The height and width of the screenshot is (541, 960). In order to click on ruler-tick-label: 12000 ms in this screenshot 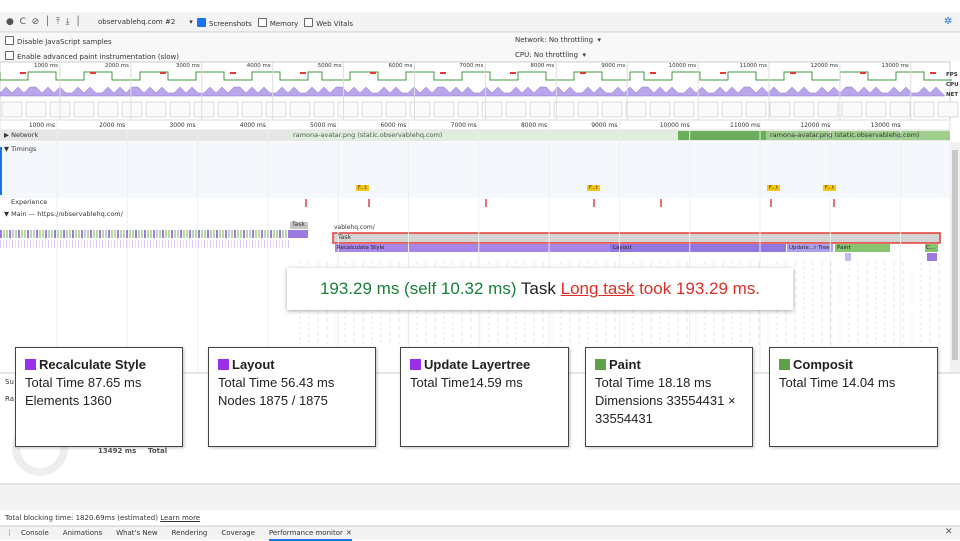, I will do `click(815, 125)`.